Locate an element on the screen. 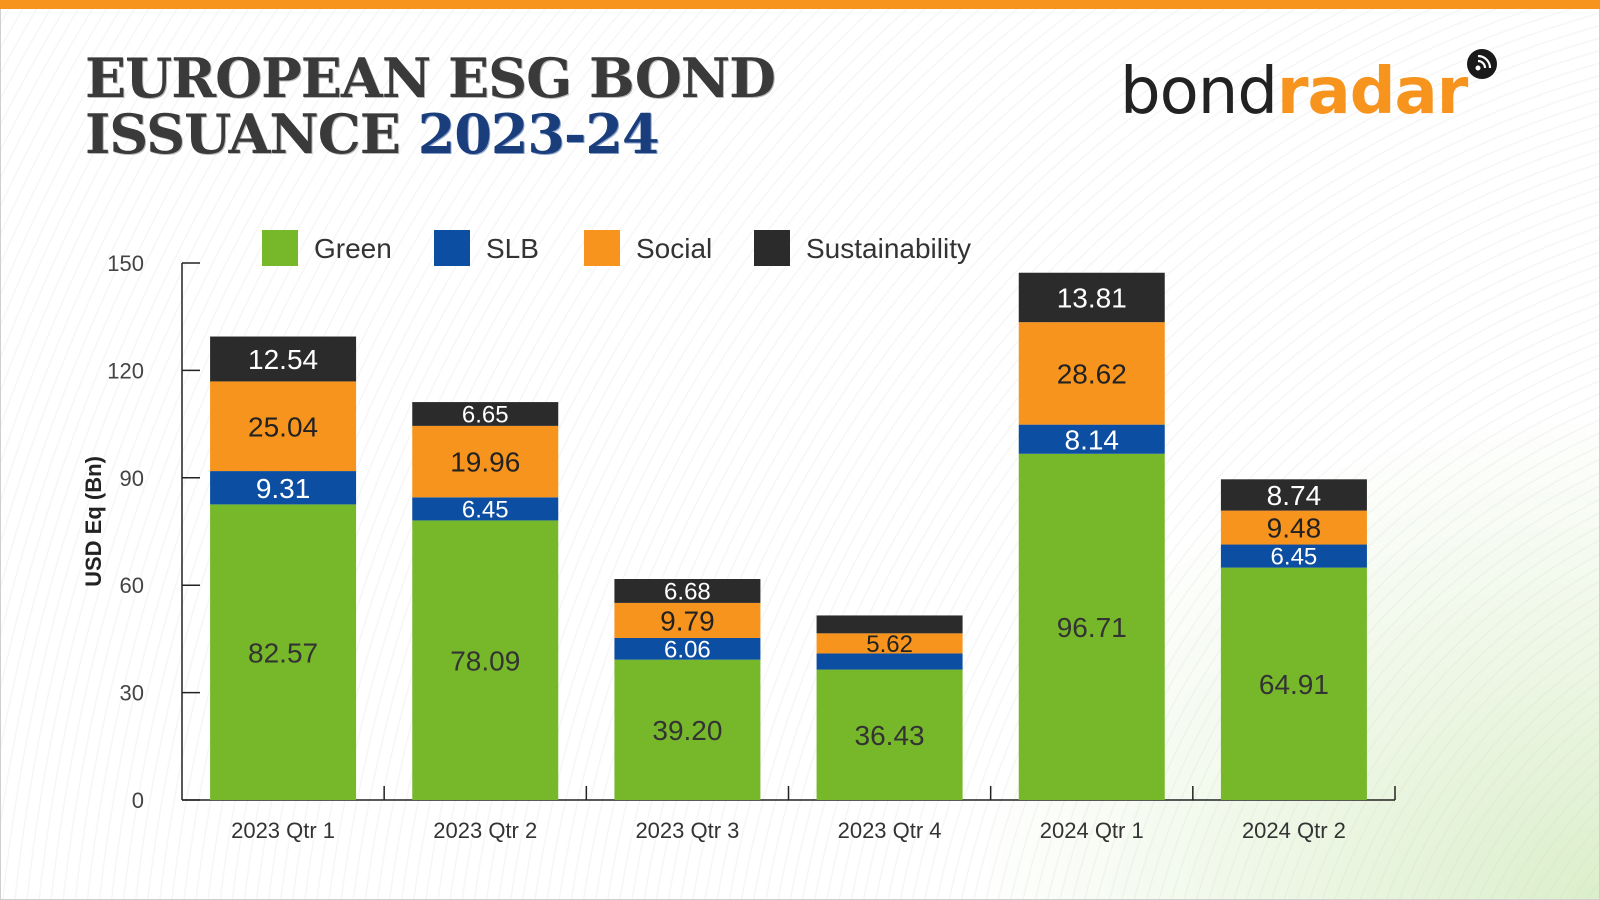 Image resolution: width=1600 pixels, height=900 pixels. data-label-social: 9.79 is located at coordinates (687, 621).